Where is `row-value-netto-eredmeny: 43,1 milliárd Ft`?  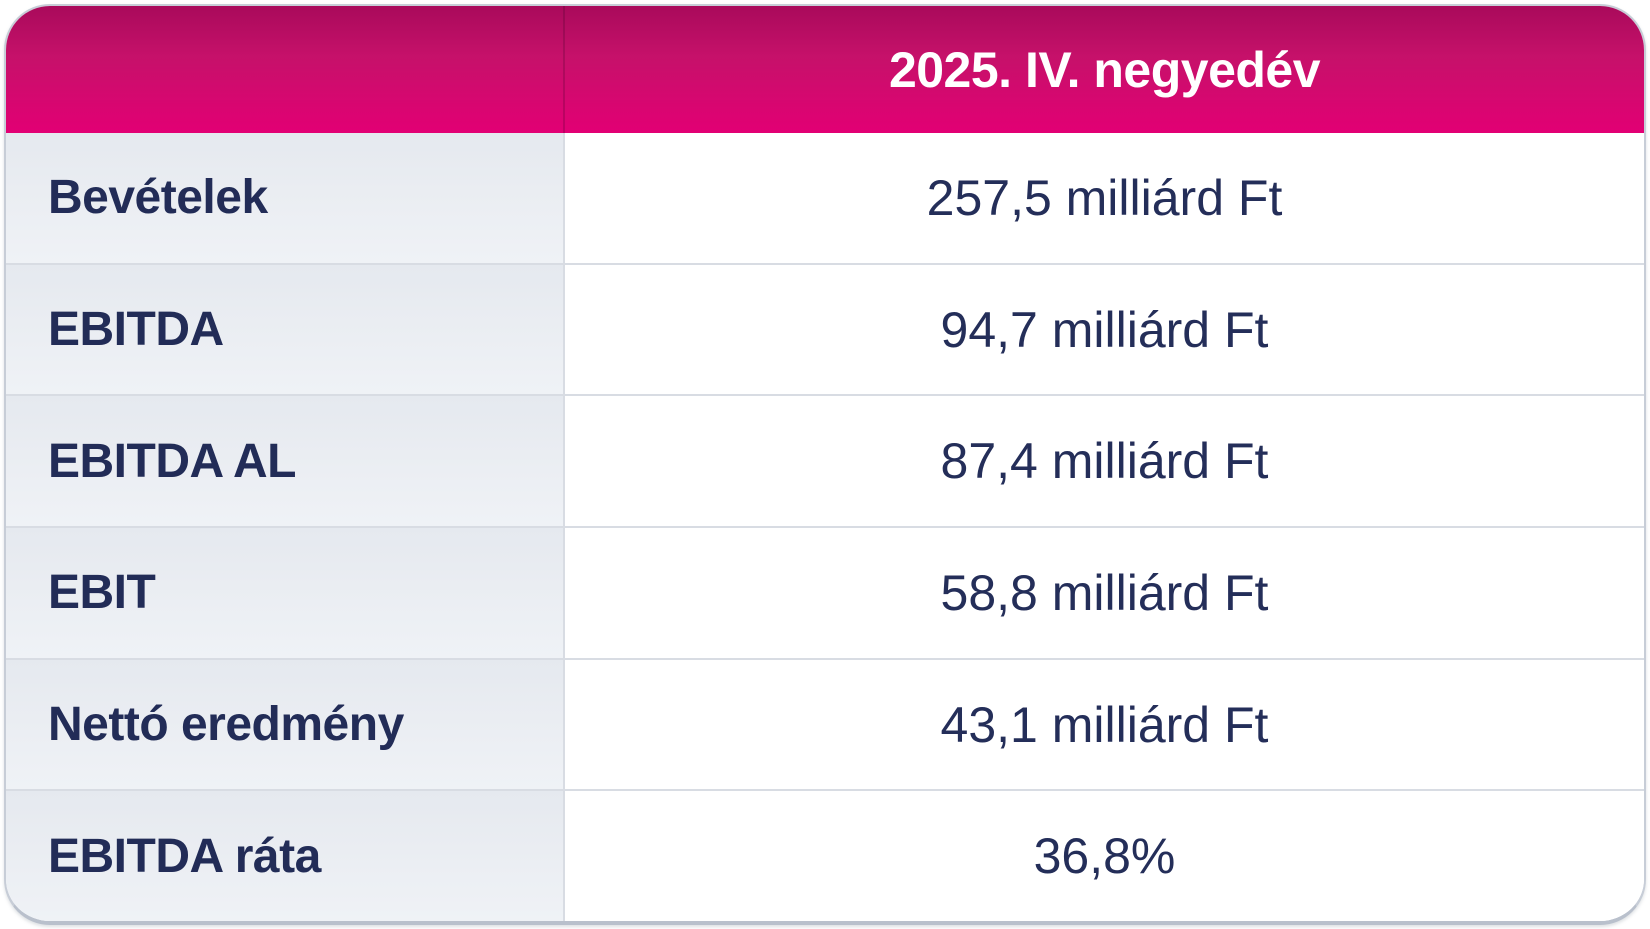 row-value-netto-eredmeny: 43,1 milliárd Ft is located at coordinates (1103, 724).